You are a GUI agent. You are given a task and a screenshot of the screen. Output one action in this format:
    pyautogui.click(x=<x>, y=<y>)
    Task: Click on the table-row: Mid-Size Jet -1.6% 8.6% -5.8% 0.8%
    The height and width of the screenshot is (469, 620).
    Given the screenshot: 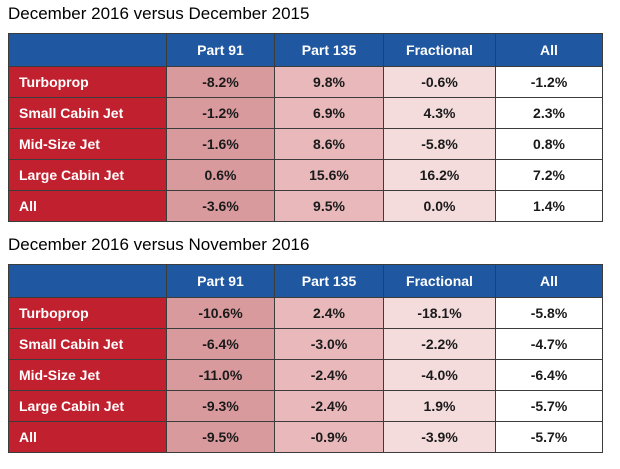 What is the action you would take?
    pyautogui.click(x=305, y=144)
    